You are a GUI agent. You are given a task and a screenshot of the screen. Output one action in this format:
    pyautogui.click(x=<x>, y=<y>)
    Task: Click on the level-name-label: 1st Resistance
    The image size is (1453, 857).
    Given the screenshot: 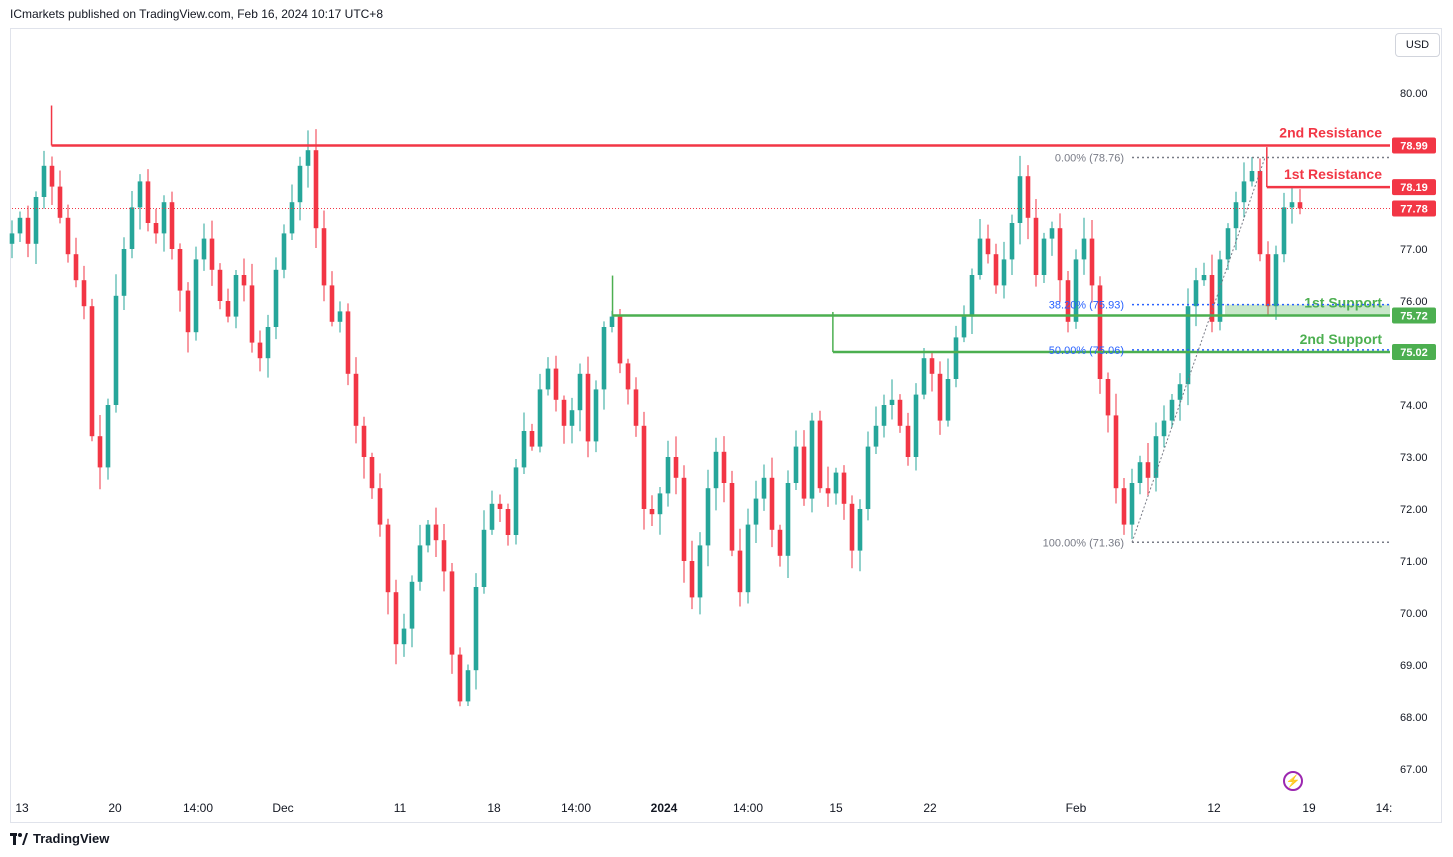 What is the action you would take?
    pyautogui.click(x=1333, y=174)
    